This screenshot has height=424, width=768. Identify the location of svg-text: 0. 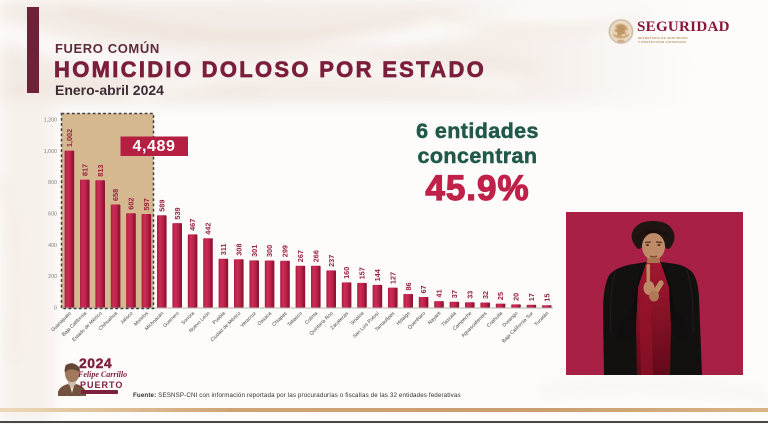
(55, 308).